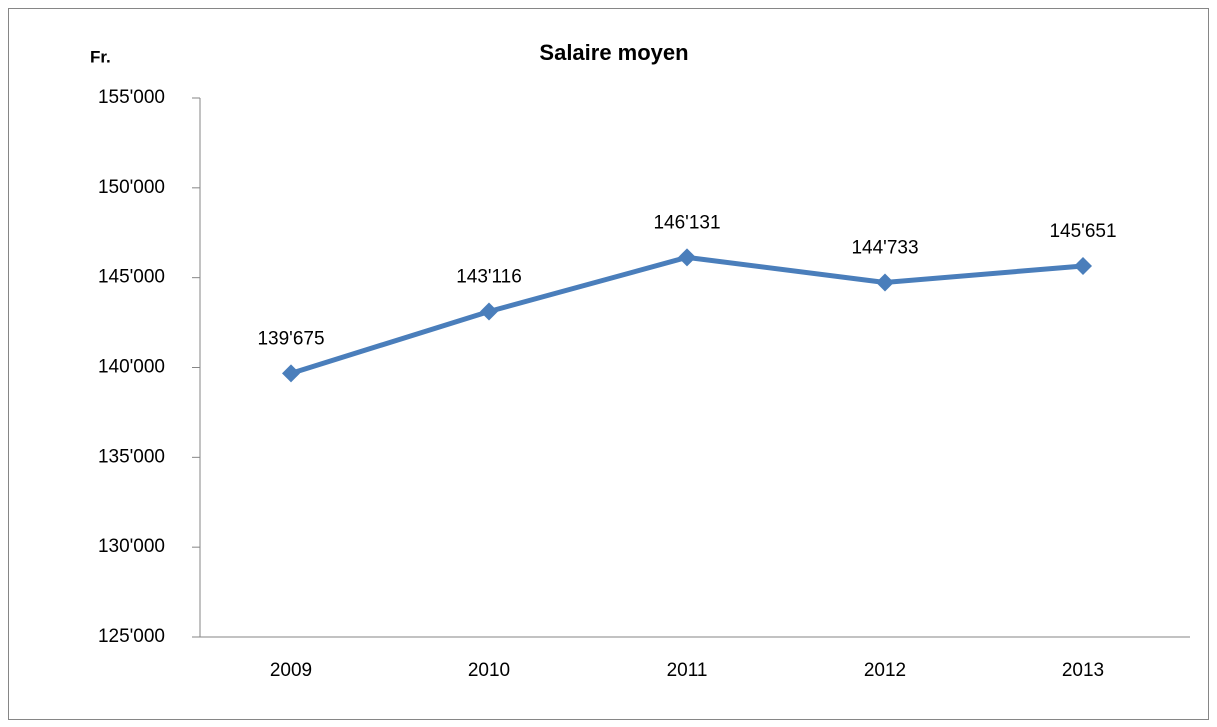  What do you see at coordinates (100, 56) in the screenshot?
I see `y-axis-label: Fr.` at bounding box center [100, 56].